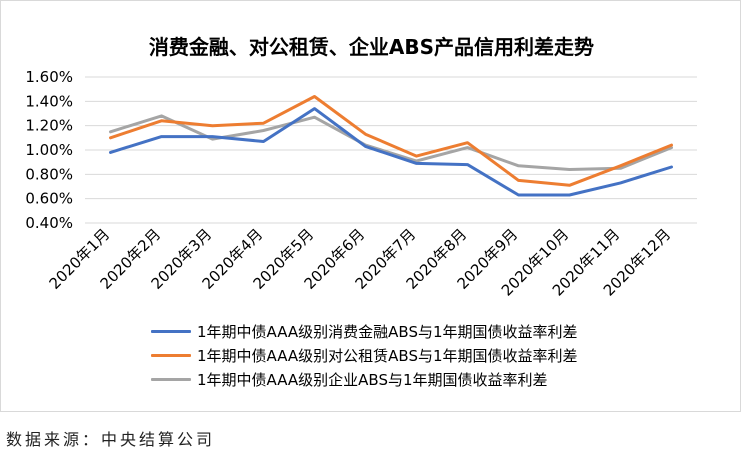  I want to click on y-tick-label: 1.20%, so click(49, 126).